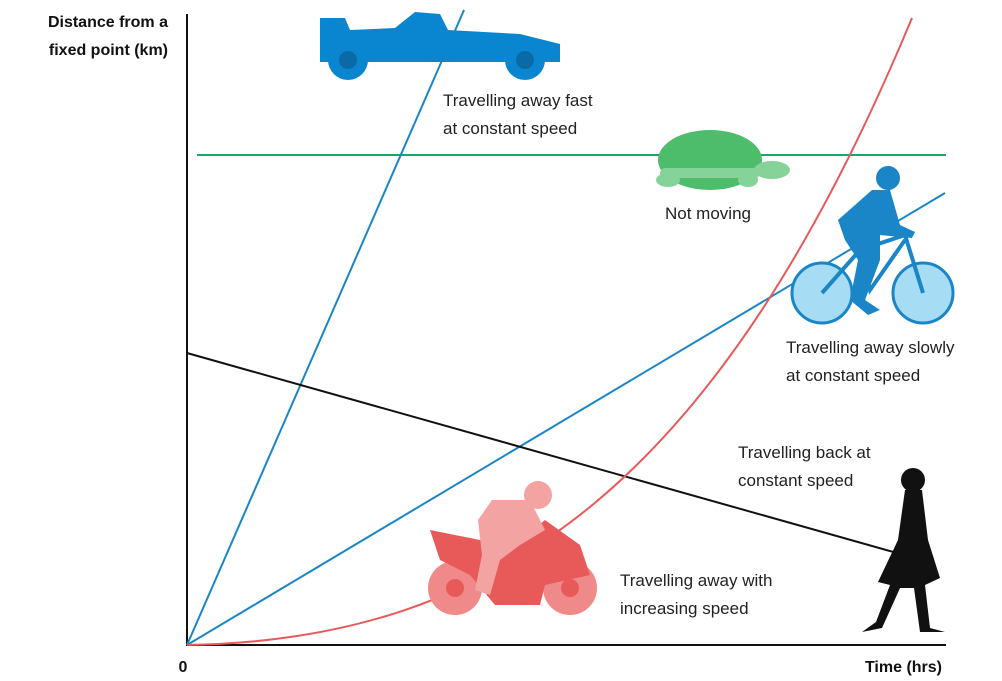 The height and width of the screenshot is (681, 1002). I want to click on car-icon, so click(440, 46).